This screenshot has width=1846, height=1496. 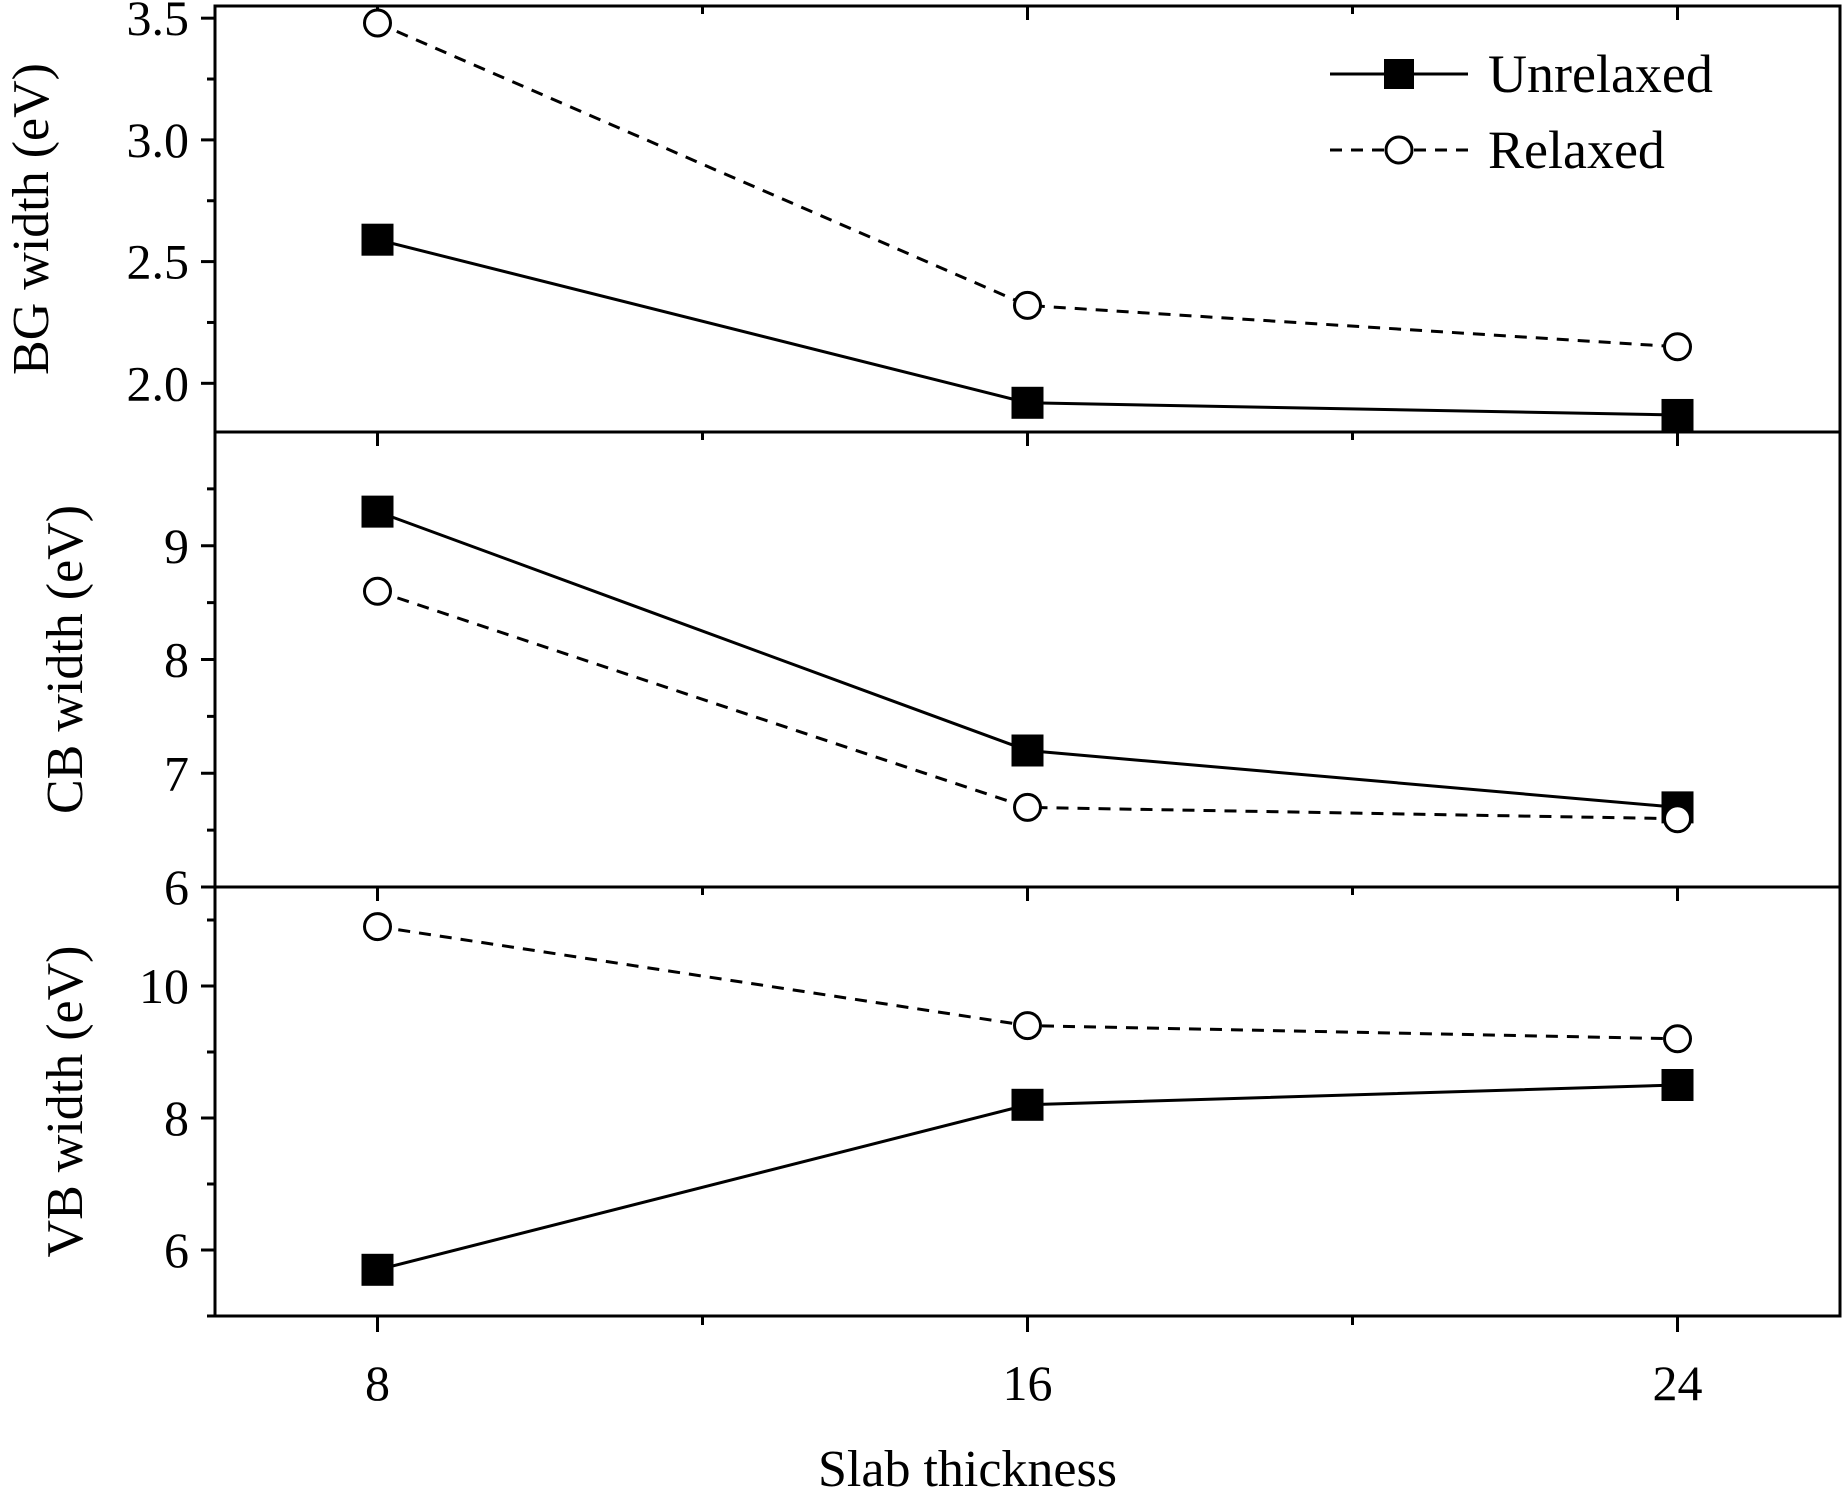 What do you see at coordinates (1678, 1383) in the screenshot?
I see `x-tick-label: 24` at bounding box center [1678, 1383].